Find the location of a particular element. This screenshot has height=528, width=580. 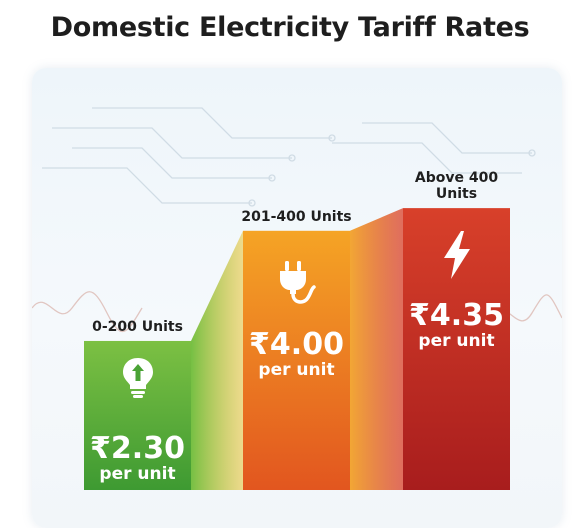

tick-label-0-200: 0-200 Units is located at coordinates (137, 326).